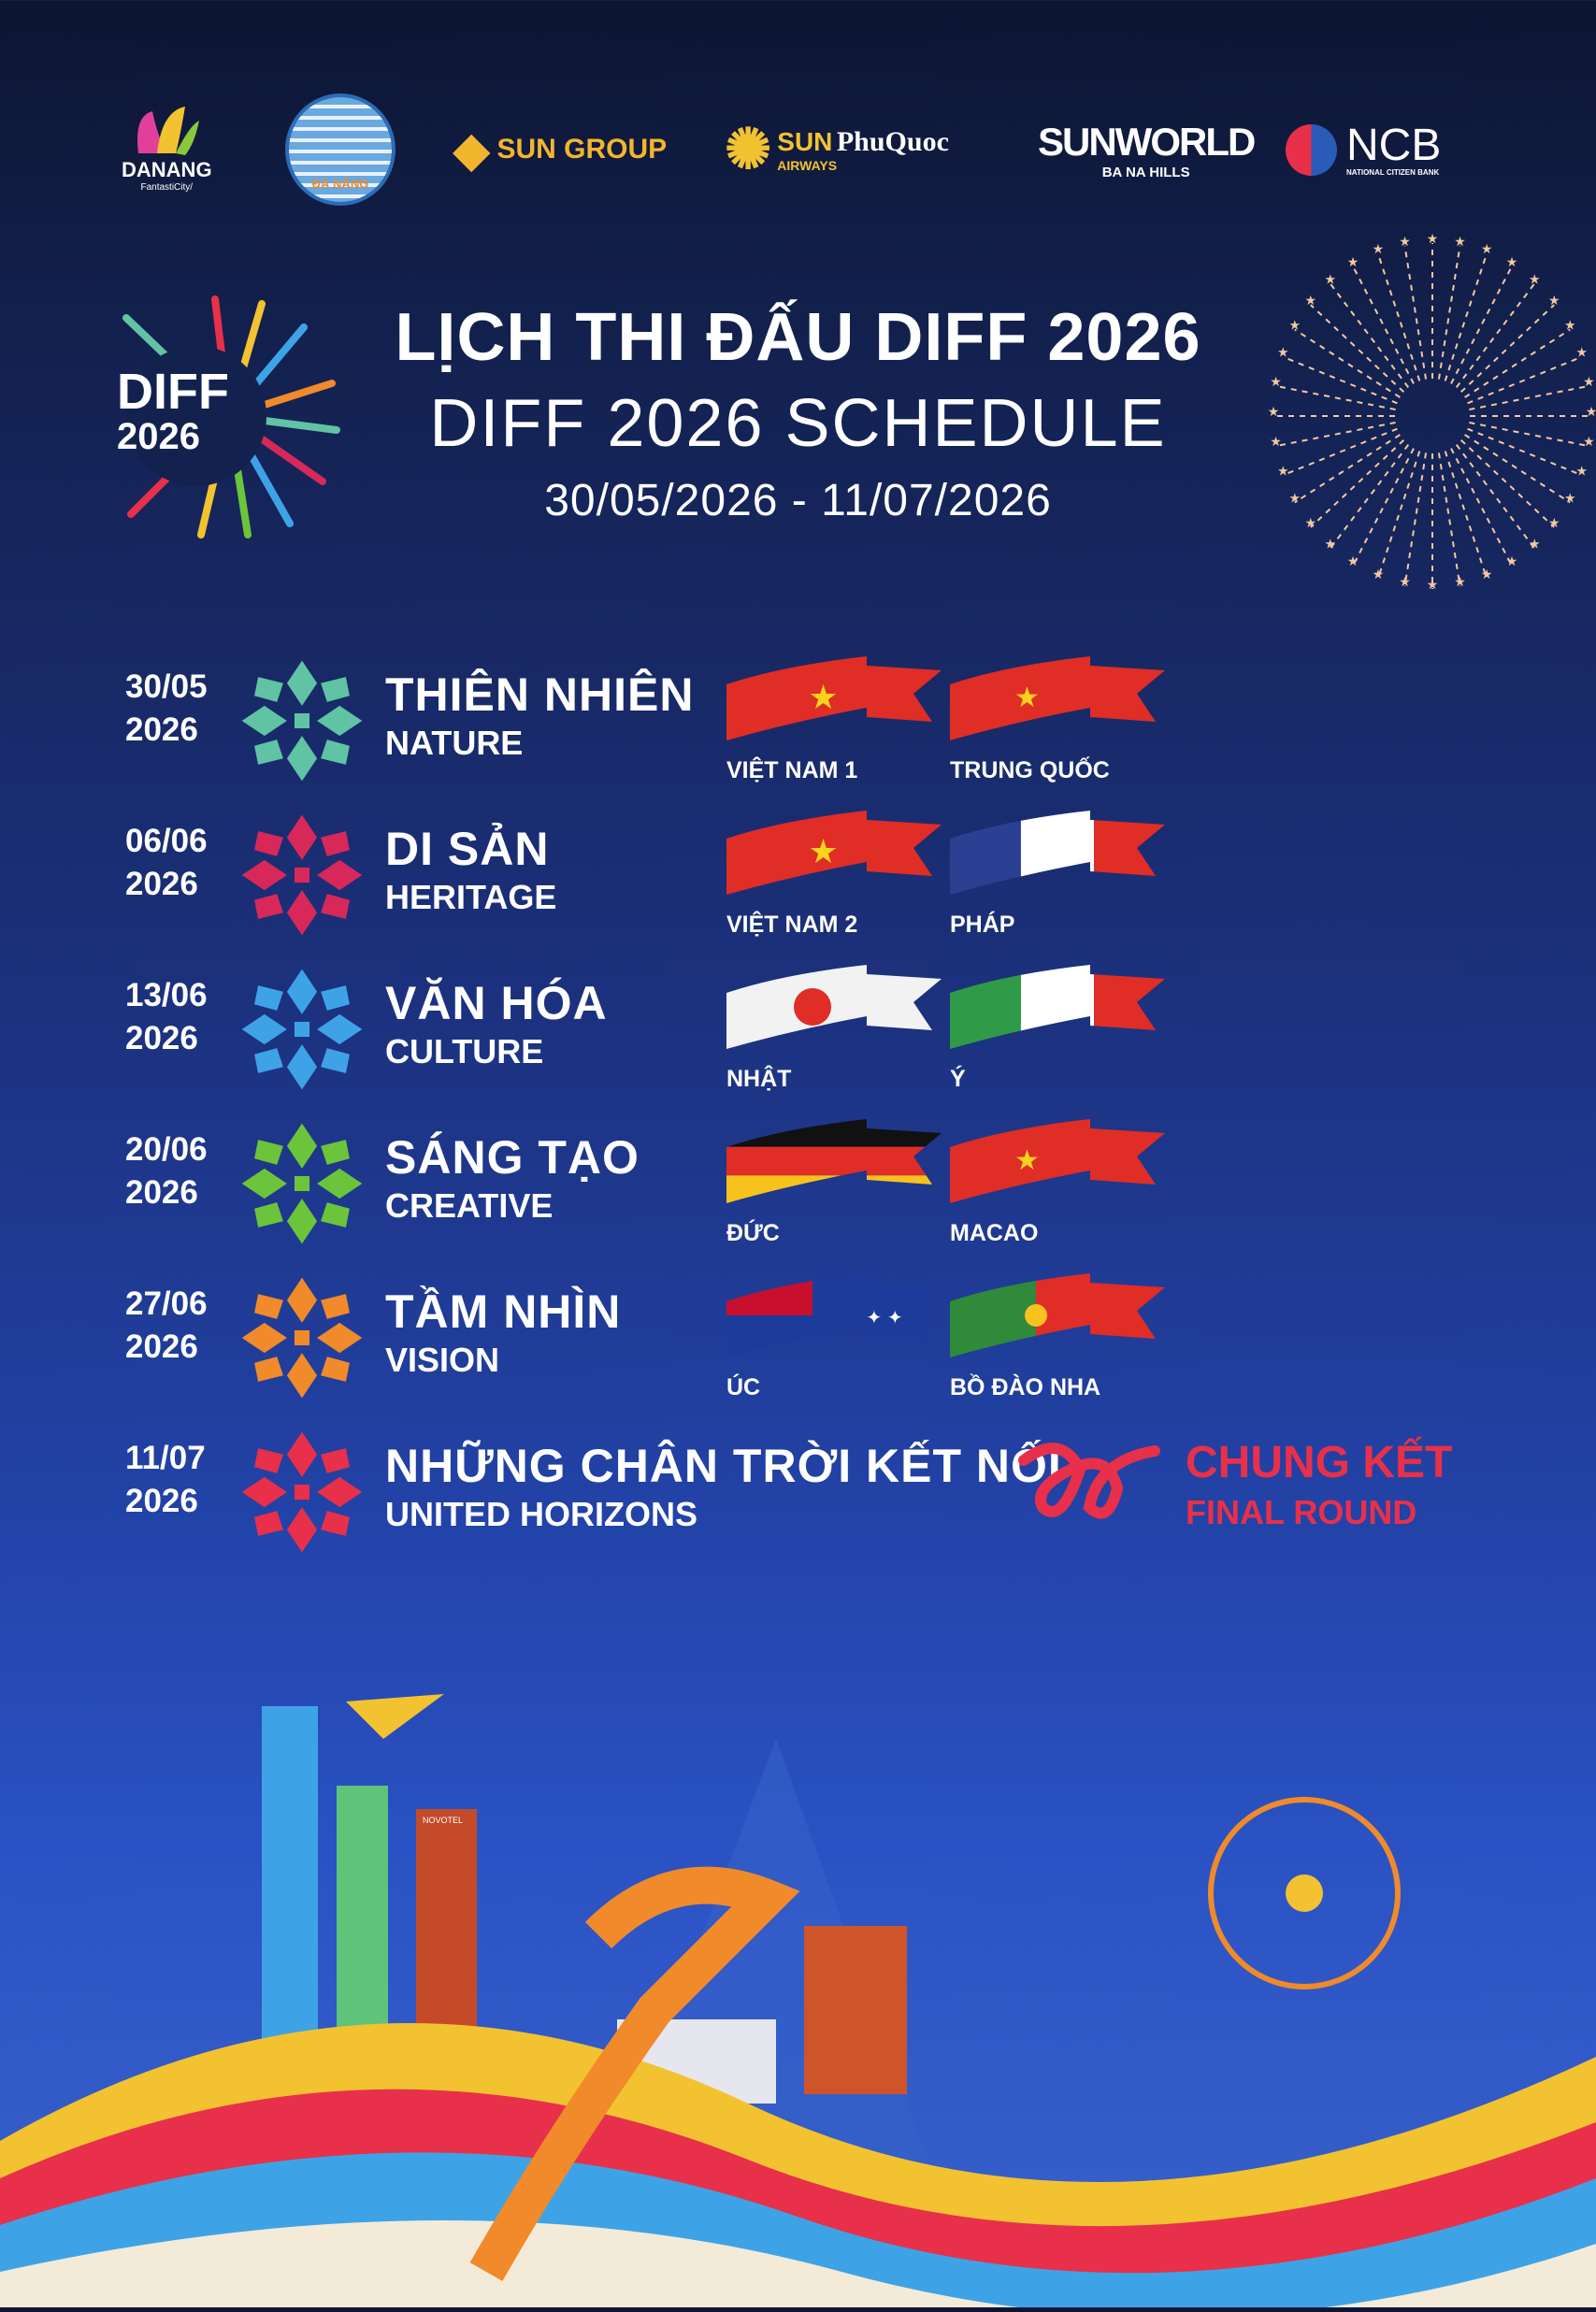 The image size is (1596, 2312). Describe the element at coordinates (468, 849) in the screenshot. I see `theme-title: DI SẢN` at that location.